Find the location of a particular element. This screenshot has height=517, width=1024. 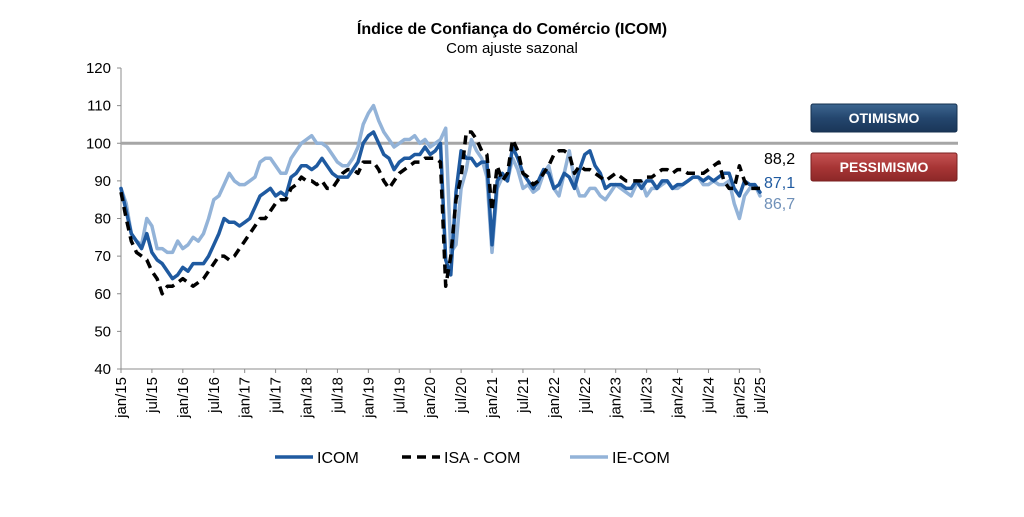

end-value-label: 86,7 is located at coordinates (779, 204).